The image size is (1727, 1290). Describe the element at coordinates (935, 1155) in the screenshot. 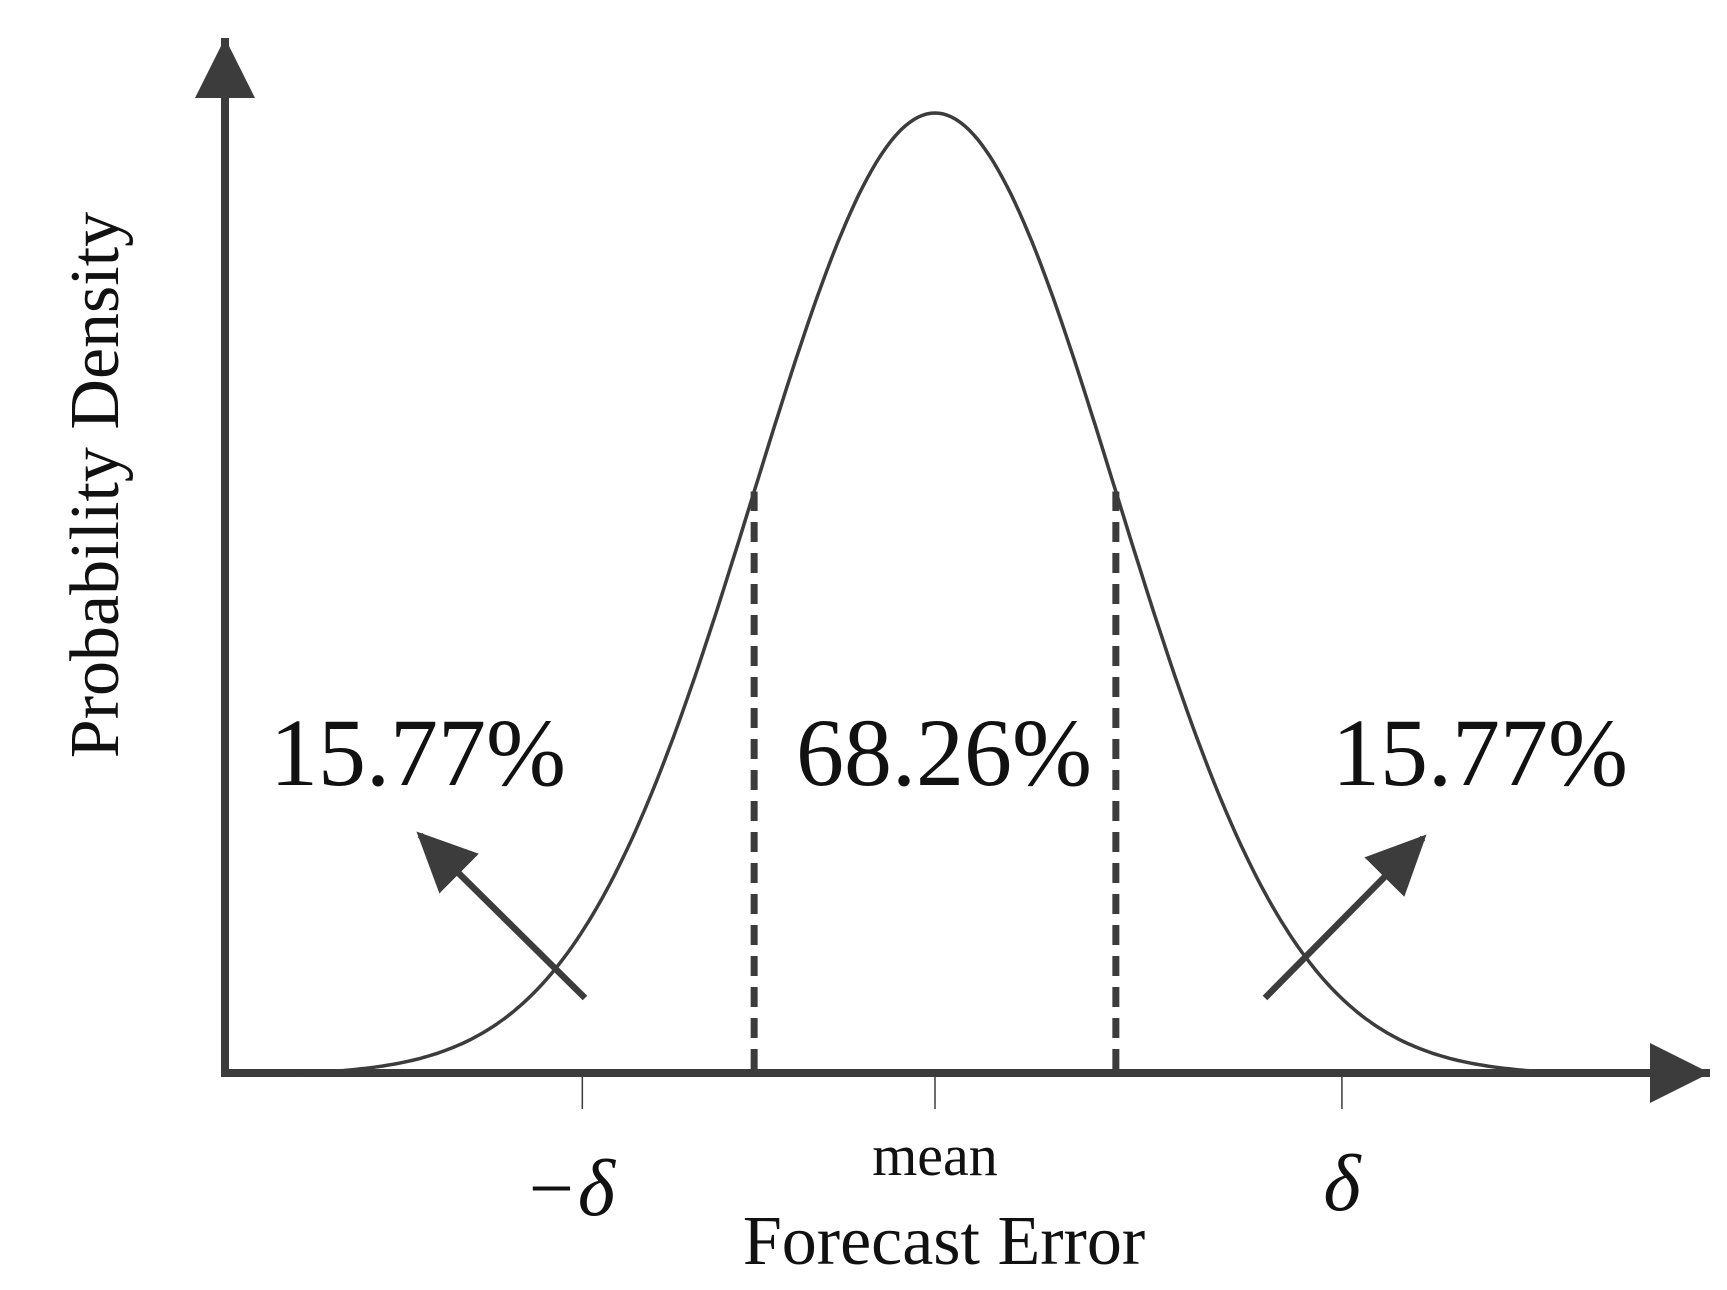

I see `x-tick-label-mean: mean` at that location.